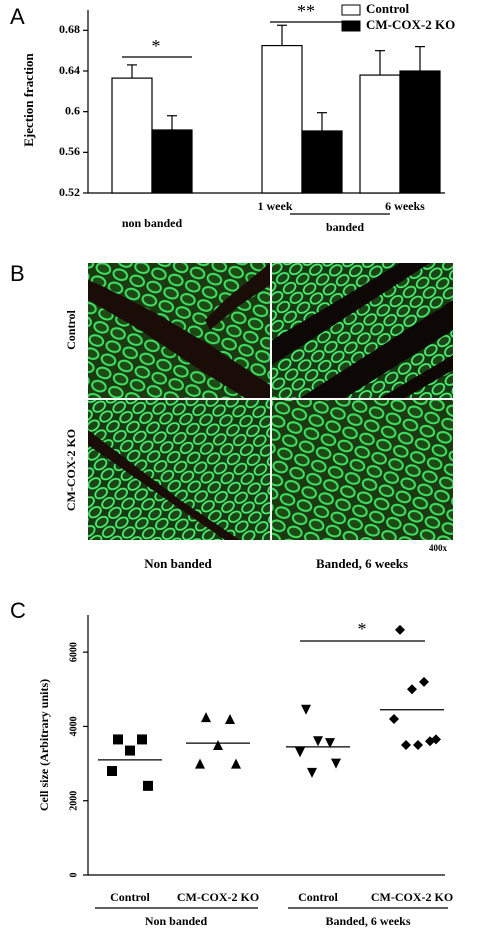 The height and width of the screenshot is (937, 495). Describe the element at coordinates (17, 273) in the screenshot. I see `panel-label: B` at that location.